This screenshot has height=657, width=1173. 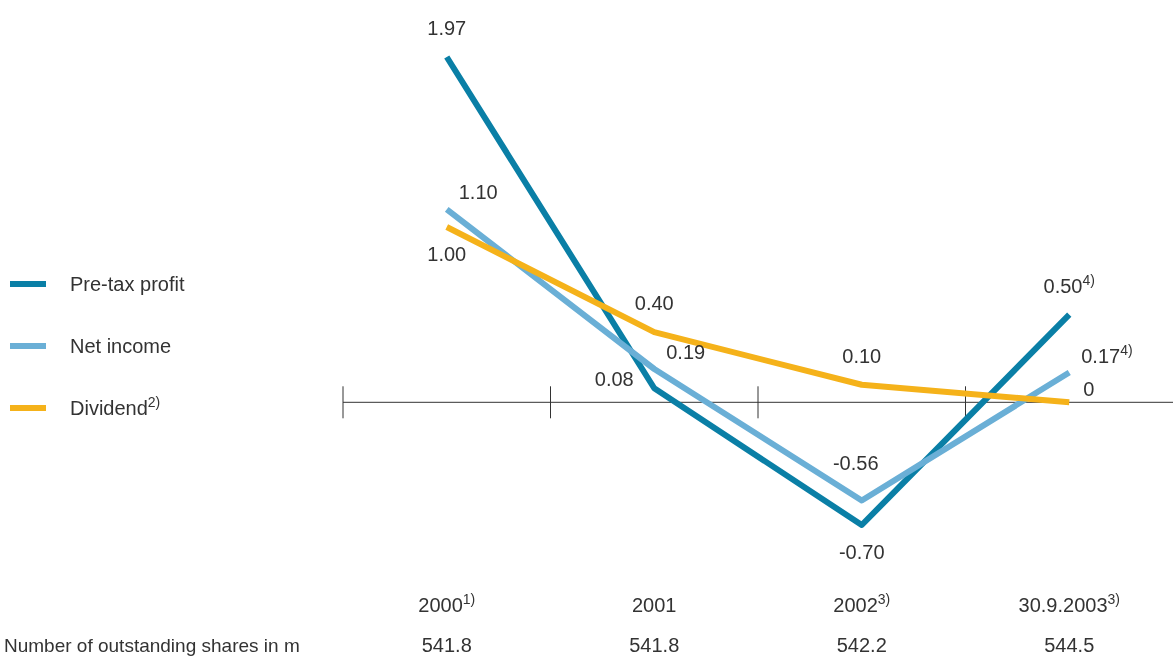 What do you see at coordinates (861, 552) in the screenshot?
I see `data-label: -0.70` at bounding box center [861, 552].